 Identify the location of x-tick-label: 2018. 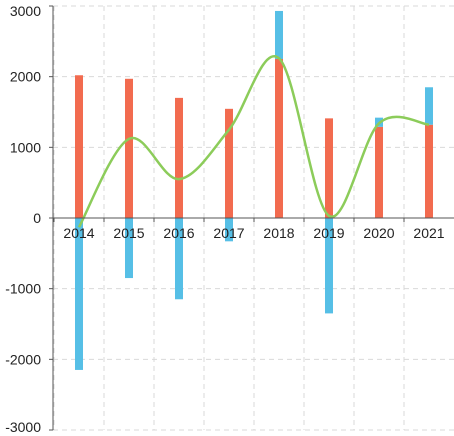
(278, 233).